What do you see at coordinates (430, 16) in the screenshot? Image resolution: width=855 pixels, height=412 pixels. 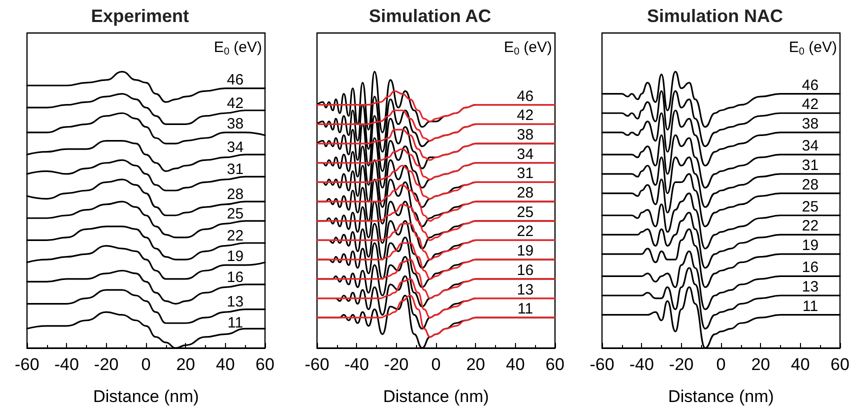 I see `chart-title: Simulation AC` at bounding box center [430, 16].